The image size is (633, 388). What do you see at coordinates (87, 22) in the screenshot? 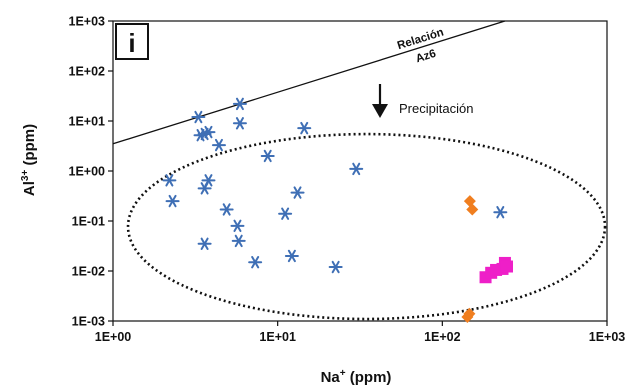
I see `y-tick-label: 1E+03` at bounding box center [87, 22].